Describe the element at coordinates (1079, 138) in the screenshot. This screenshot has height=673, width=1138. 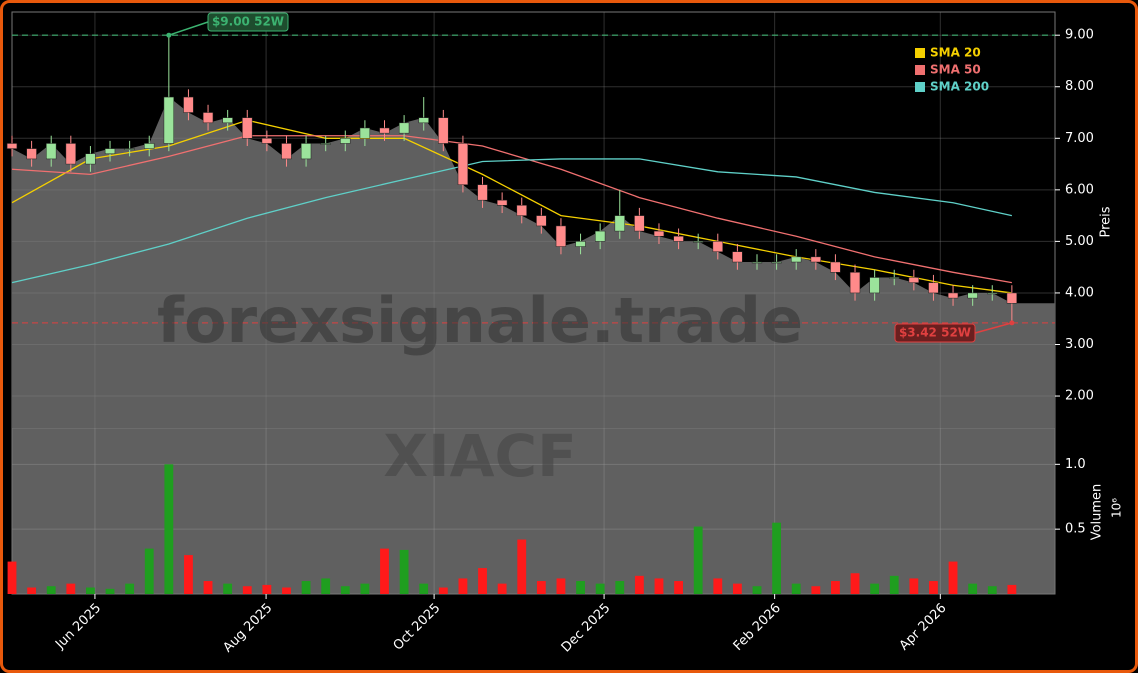
I see `y-tick-label: 7.00` at that location.